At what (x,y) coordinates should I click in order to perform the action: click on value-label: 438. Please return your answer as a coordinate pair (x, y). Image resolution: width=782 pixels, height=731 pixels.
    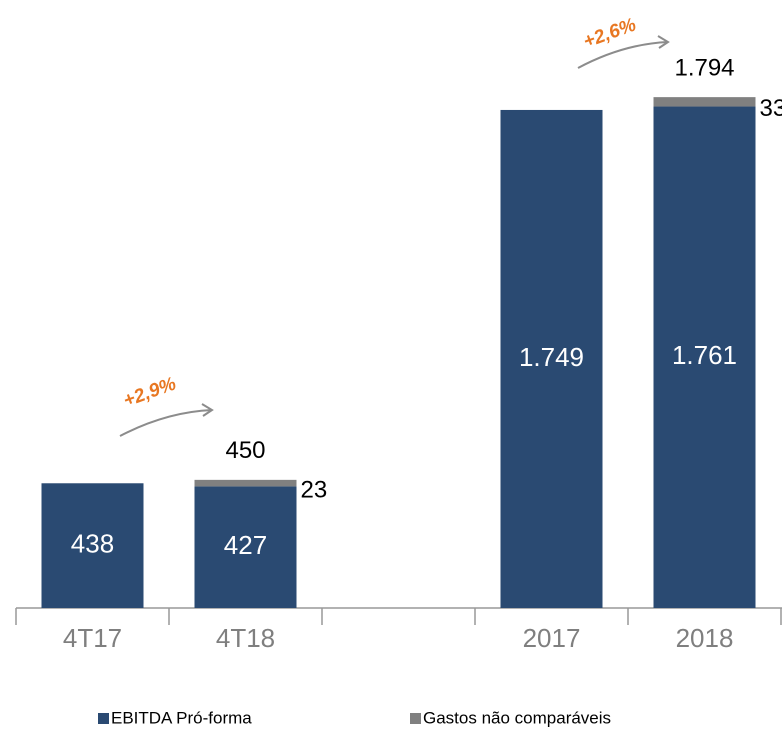
    Looking at the image, I should click on (92, 544).